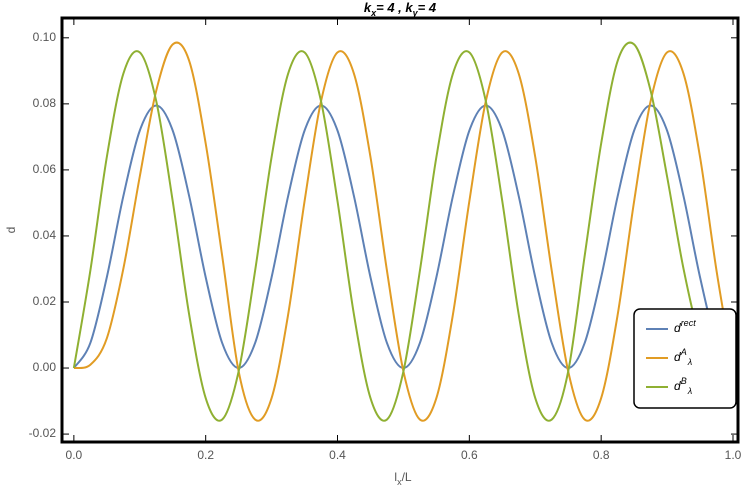  I want to click on text-part: = 4, so click(427, 7).